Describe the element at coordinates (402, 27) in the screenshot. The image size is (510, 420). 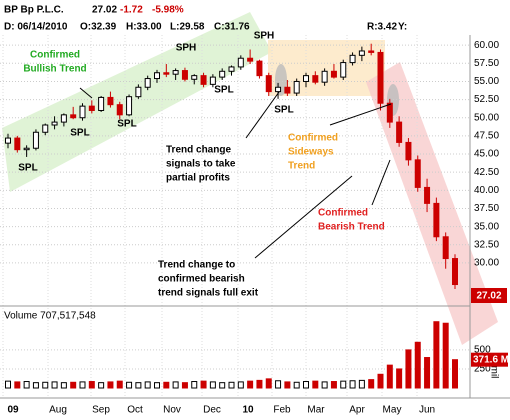
I see `y-value: Y:` at that location.